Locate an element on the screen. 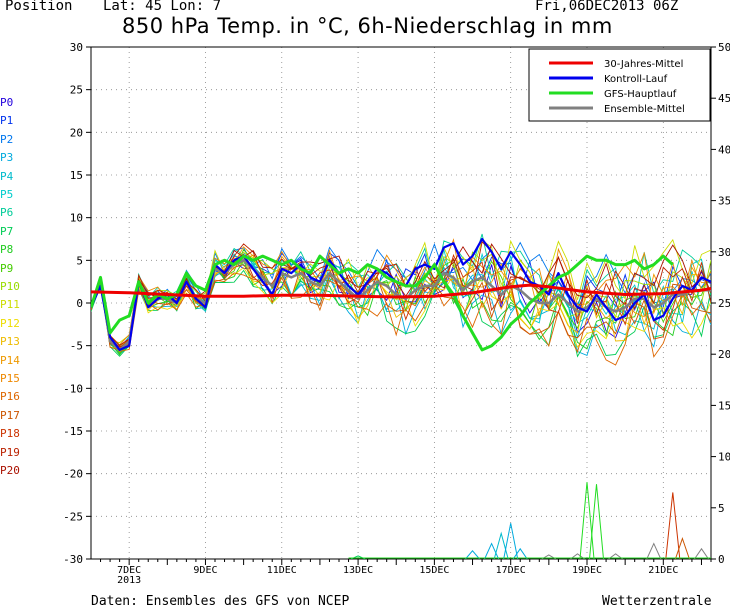 The image size is (730, 609). member-line-p17 is located at coordinates (401, 307).